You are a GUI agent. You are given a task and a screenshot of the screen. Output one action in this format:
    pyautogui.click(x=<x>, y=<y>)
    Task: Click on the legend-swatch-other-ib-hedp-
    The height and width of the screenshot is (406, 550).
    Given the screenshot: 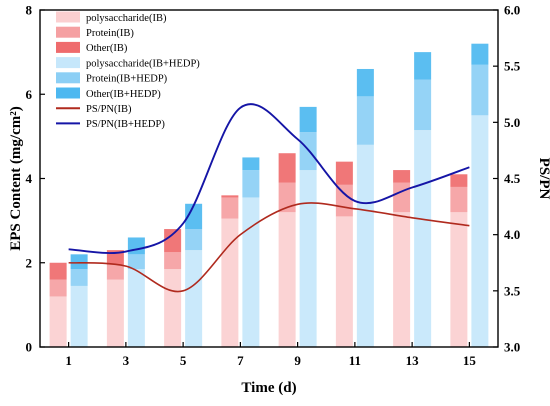 What is the action you would take?
    pyautogui.click(x=68, y=93)
    